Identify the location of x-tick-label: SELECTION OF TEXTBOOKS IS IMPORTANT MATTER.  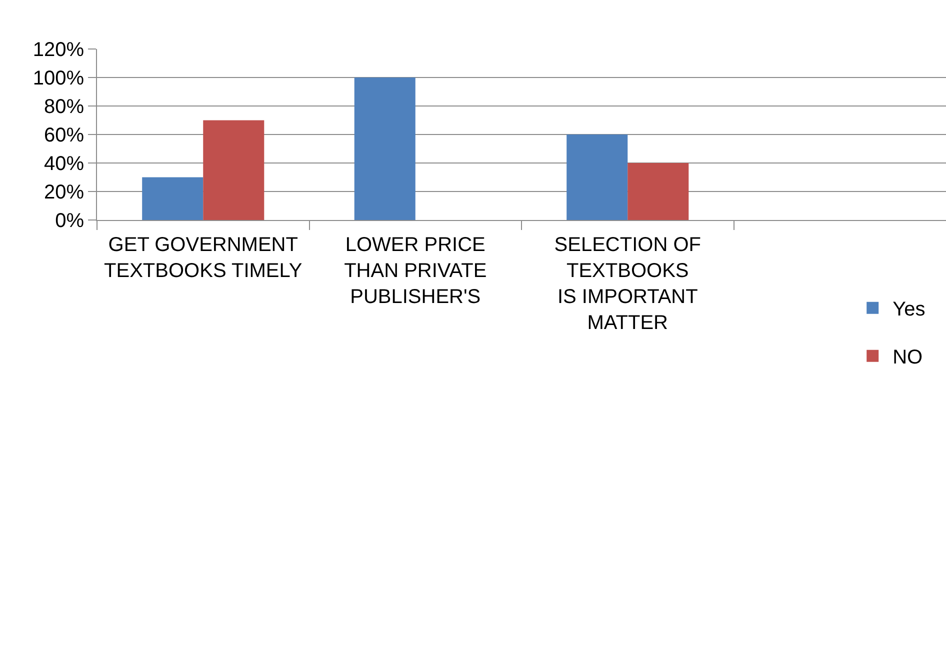
(627, 284).